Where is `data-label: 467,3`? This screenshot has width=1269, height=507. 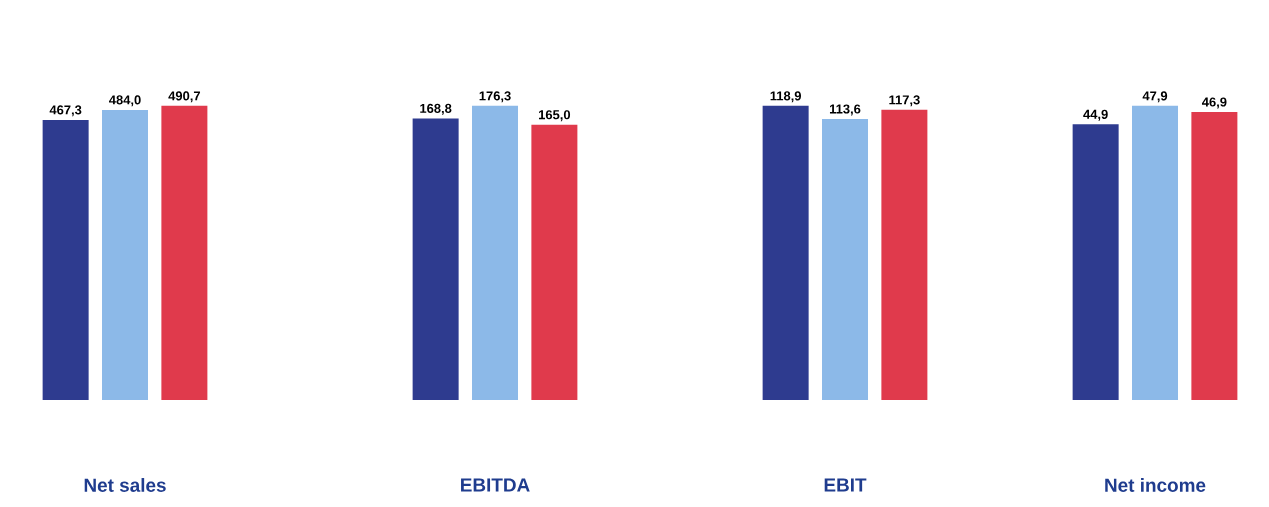
data-label: 467,3 is located at coordinates (65, 111).